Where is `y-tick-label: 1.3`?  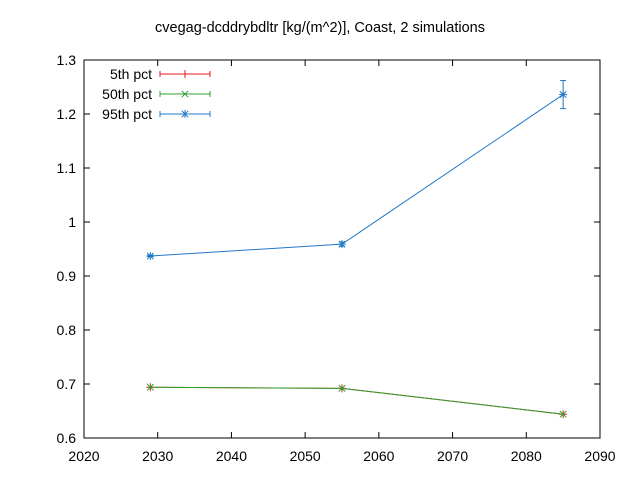 y-tick-label: 1.3 is located at coordinates (67, 60).